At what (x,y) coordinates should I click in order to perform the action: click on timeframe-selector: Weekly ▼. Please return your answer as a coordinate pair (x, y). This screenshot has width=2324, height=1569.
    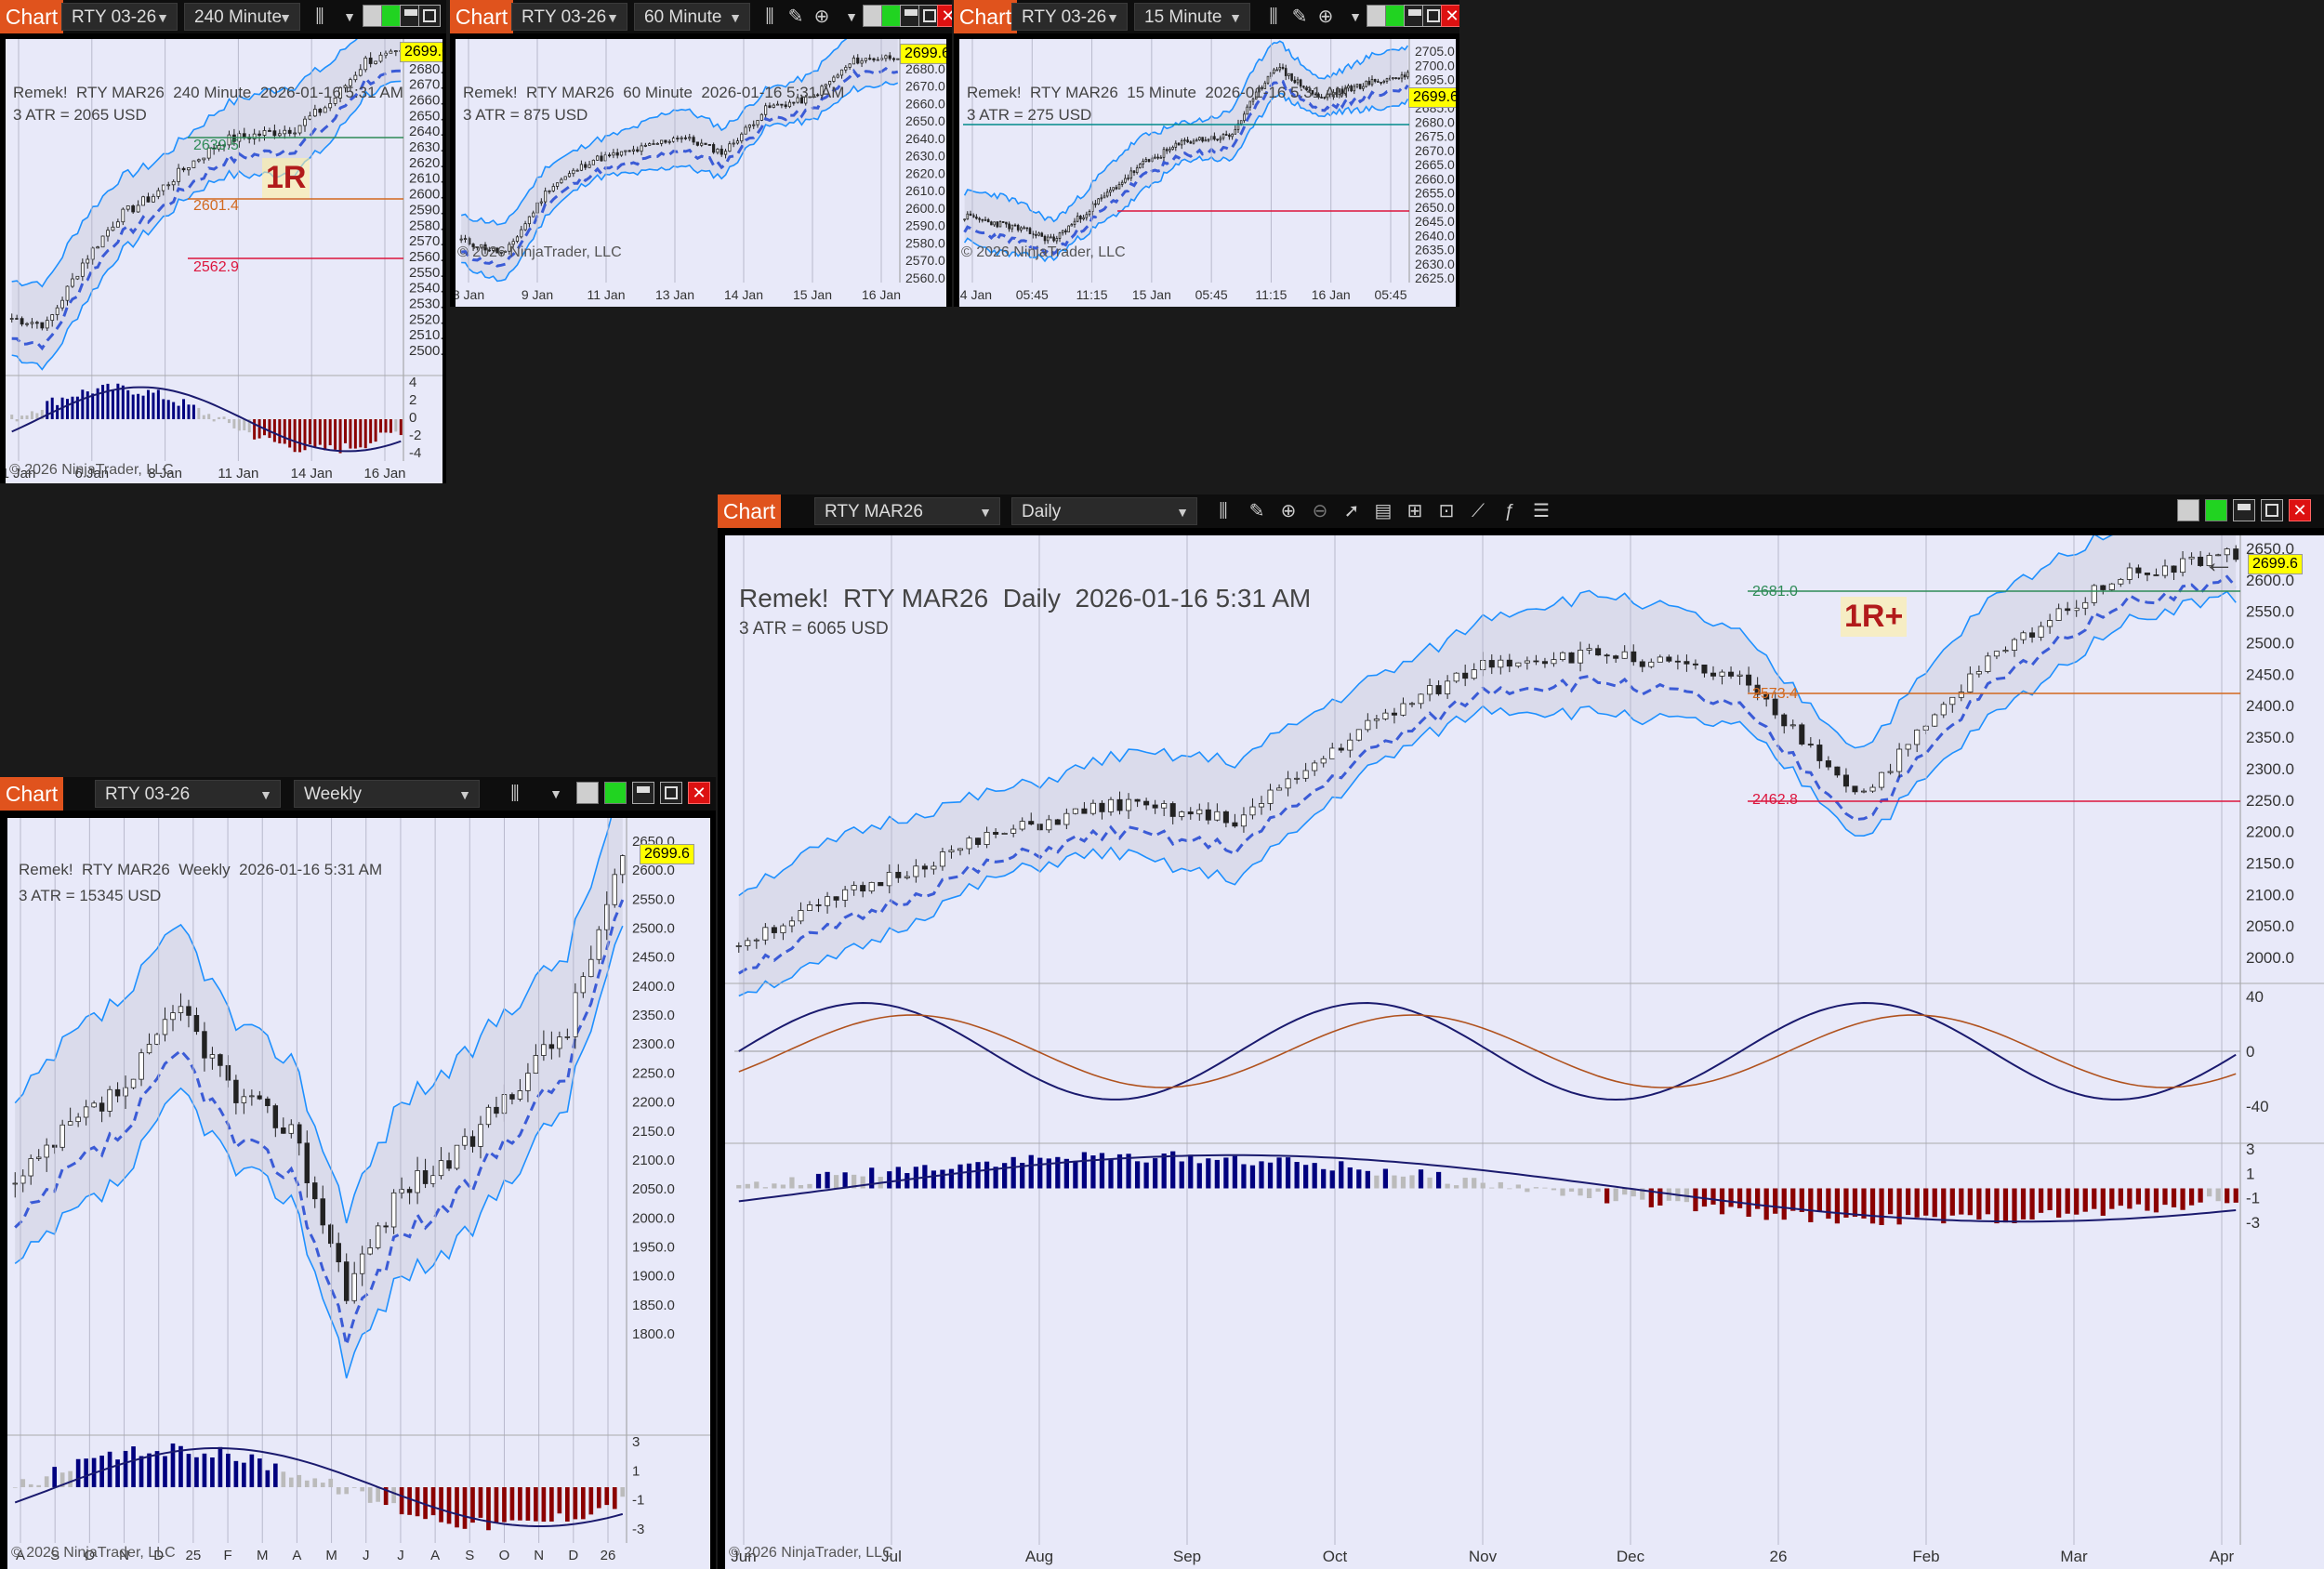
    Looking at the image, I should click on (387, 794).